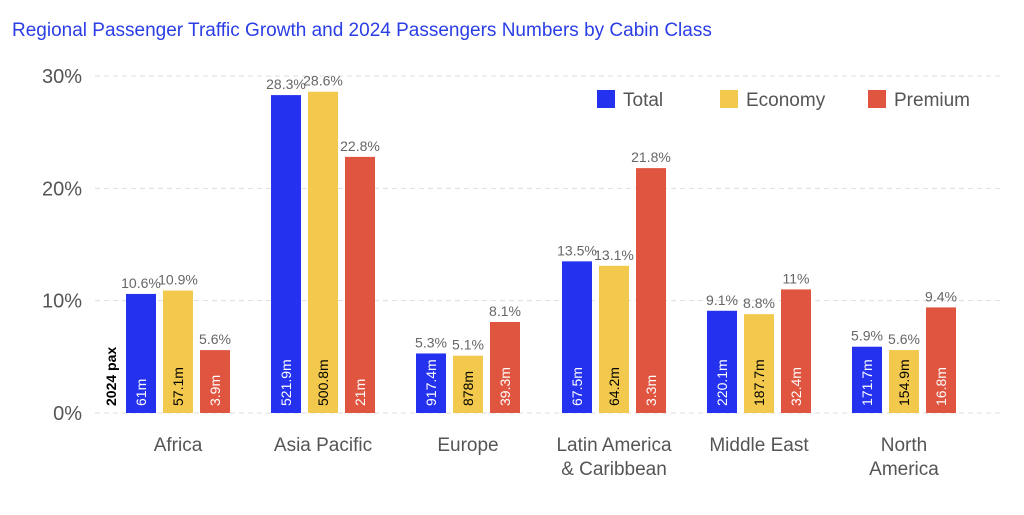 This screenshot has height=515, width=1024. Describe the element at coordinates (286, 382) in the screenshot. I see `pax-label: 521.9m` at that location.